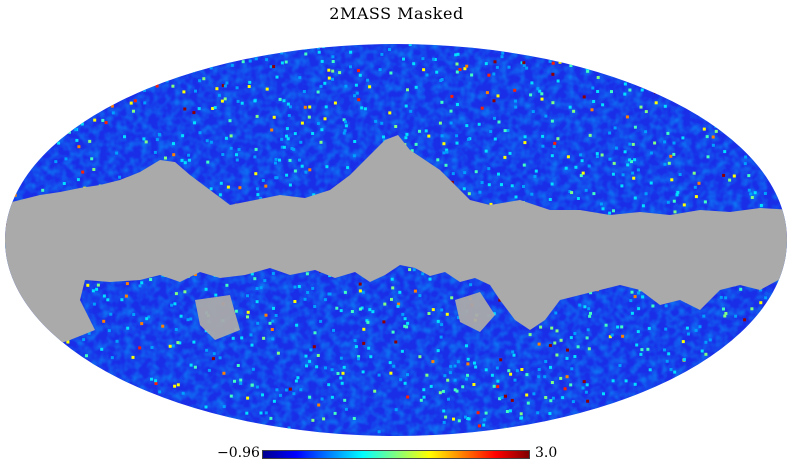 The image size is (793, 472). Describe the element at coordinates (217, 317) in the screenshot. I see `mask-hole-left` at that location.